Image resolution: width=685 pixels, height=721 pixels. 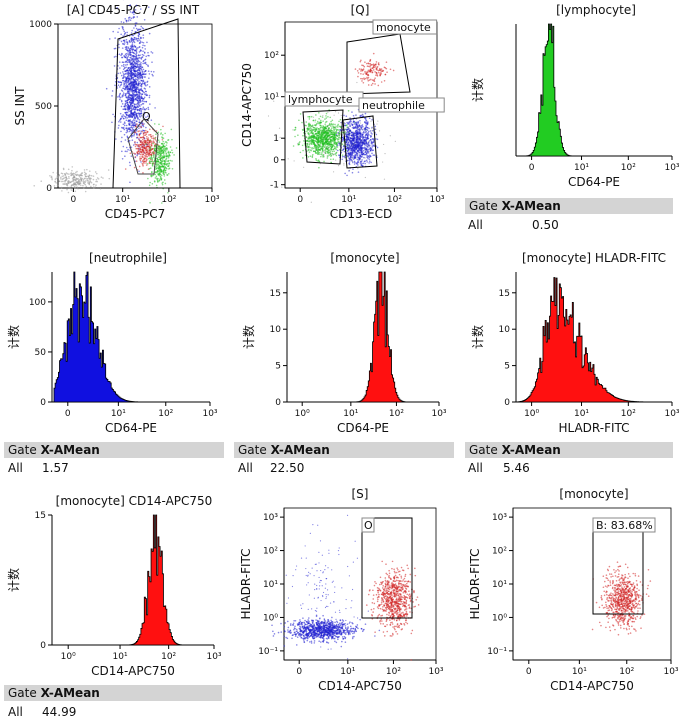 What do you see at coordinates (248, 337) in the screenshot?
I see `y-axis-label: 计数` at bounding box center [248, 337].